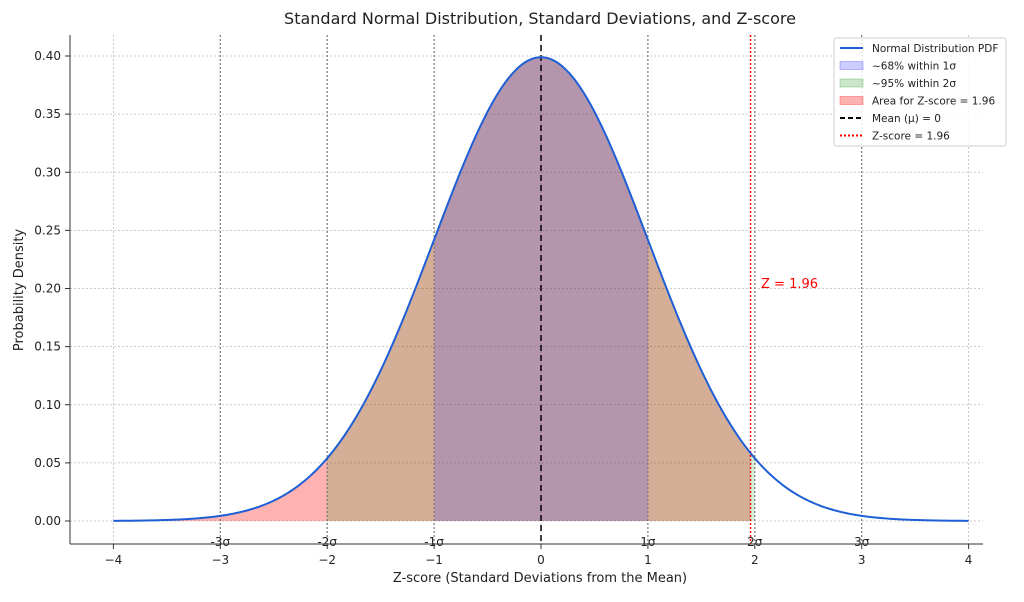 This screenshot has width=1024, height=602. I want to click on y-tick-label: 0.10, so click(47, 405).